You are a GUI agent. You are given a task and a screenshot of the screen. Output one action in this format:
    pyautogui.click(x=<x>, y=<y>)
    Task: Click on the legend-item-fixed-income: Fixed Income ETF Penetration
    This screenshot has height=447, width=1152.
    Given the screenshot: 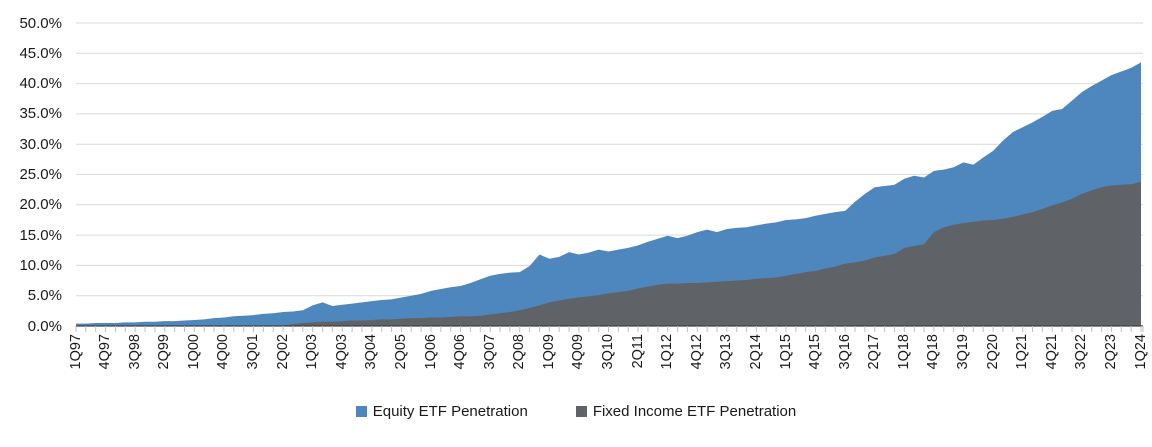 What is the action you would take?
    pyautogui.click(x=686, y=411)
    